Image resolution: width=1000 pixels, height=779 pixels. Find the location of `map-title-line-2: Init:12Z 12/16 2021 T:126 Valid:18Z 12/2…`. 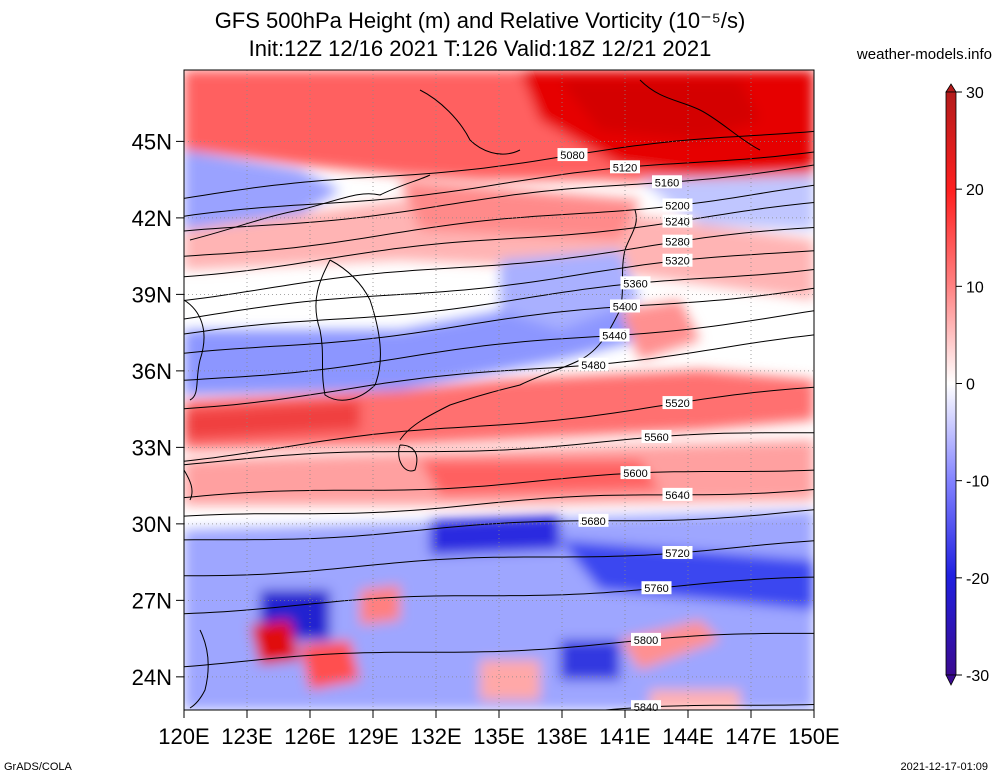

map-title-line-2: Init:12Z 12/16 2021 T:126 Valid:18Z 12/2… is located at coordinates (480, 48).